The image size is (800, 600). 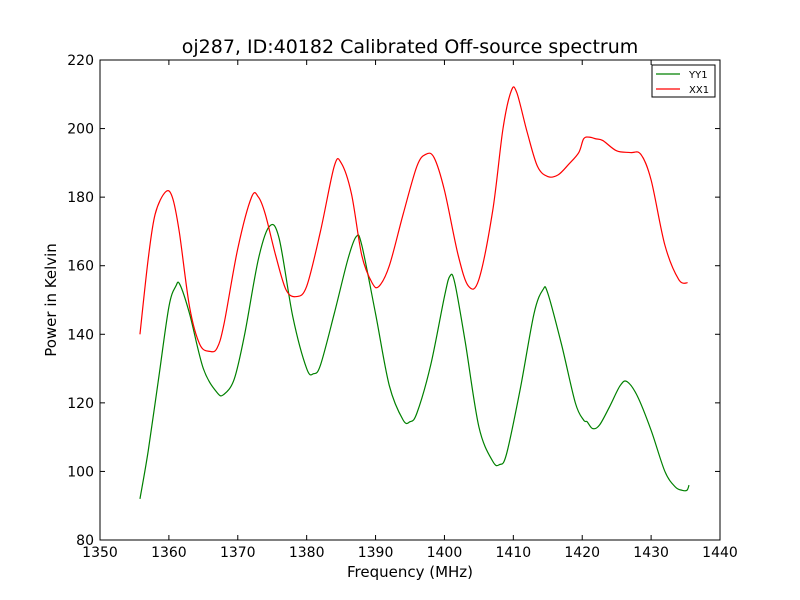 I want to click on x-tick-label: 1430, so click(x=651, y=553).